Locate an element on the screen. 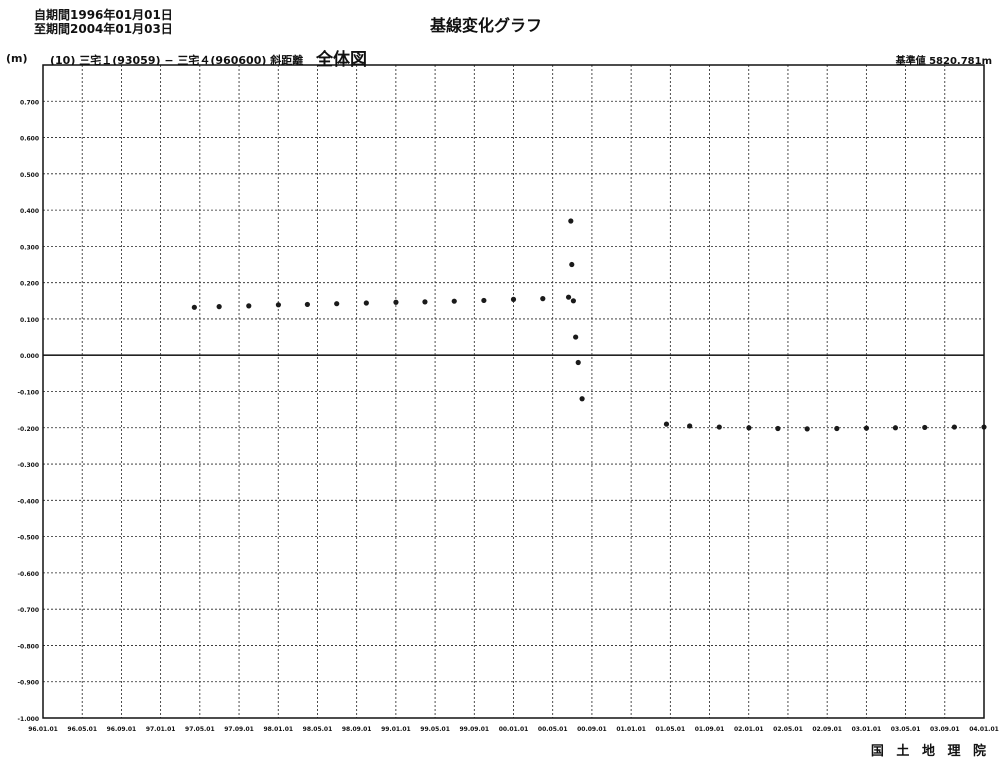  y-tick-label: -0.300 is located at coordinates (28, 465).